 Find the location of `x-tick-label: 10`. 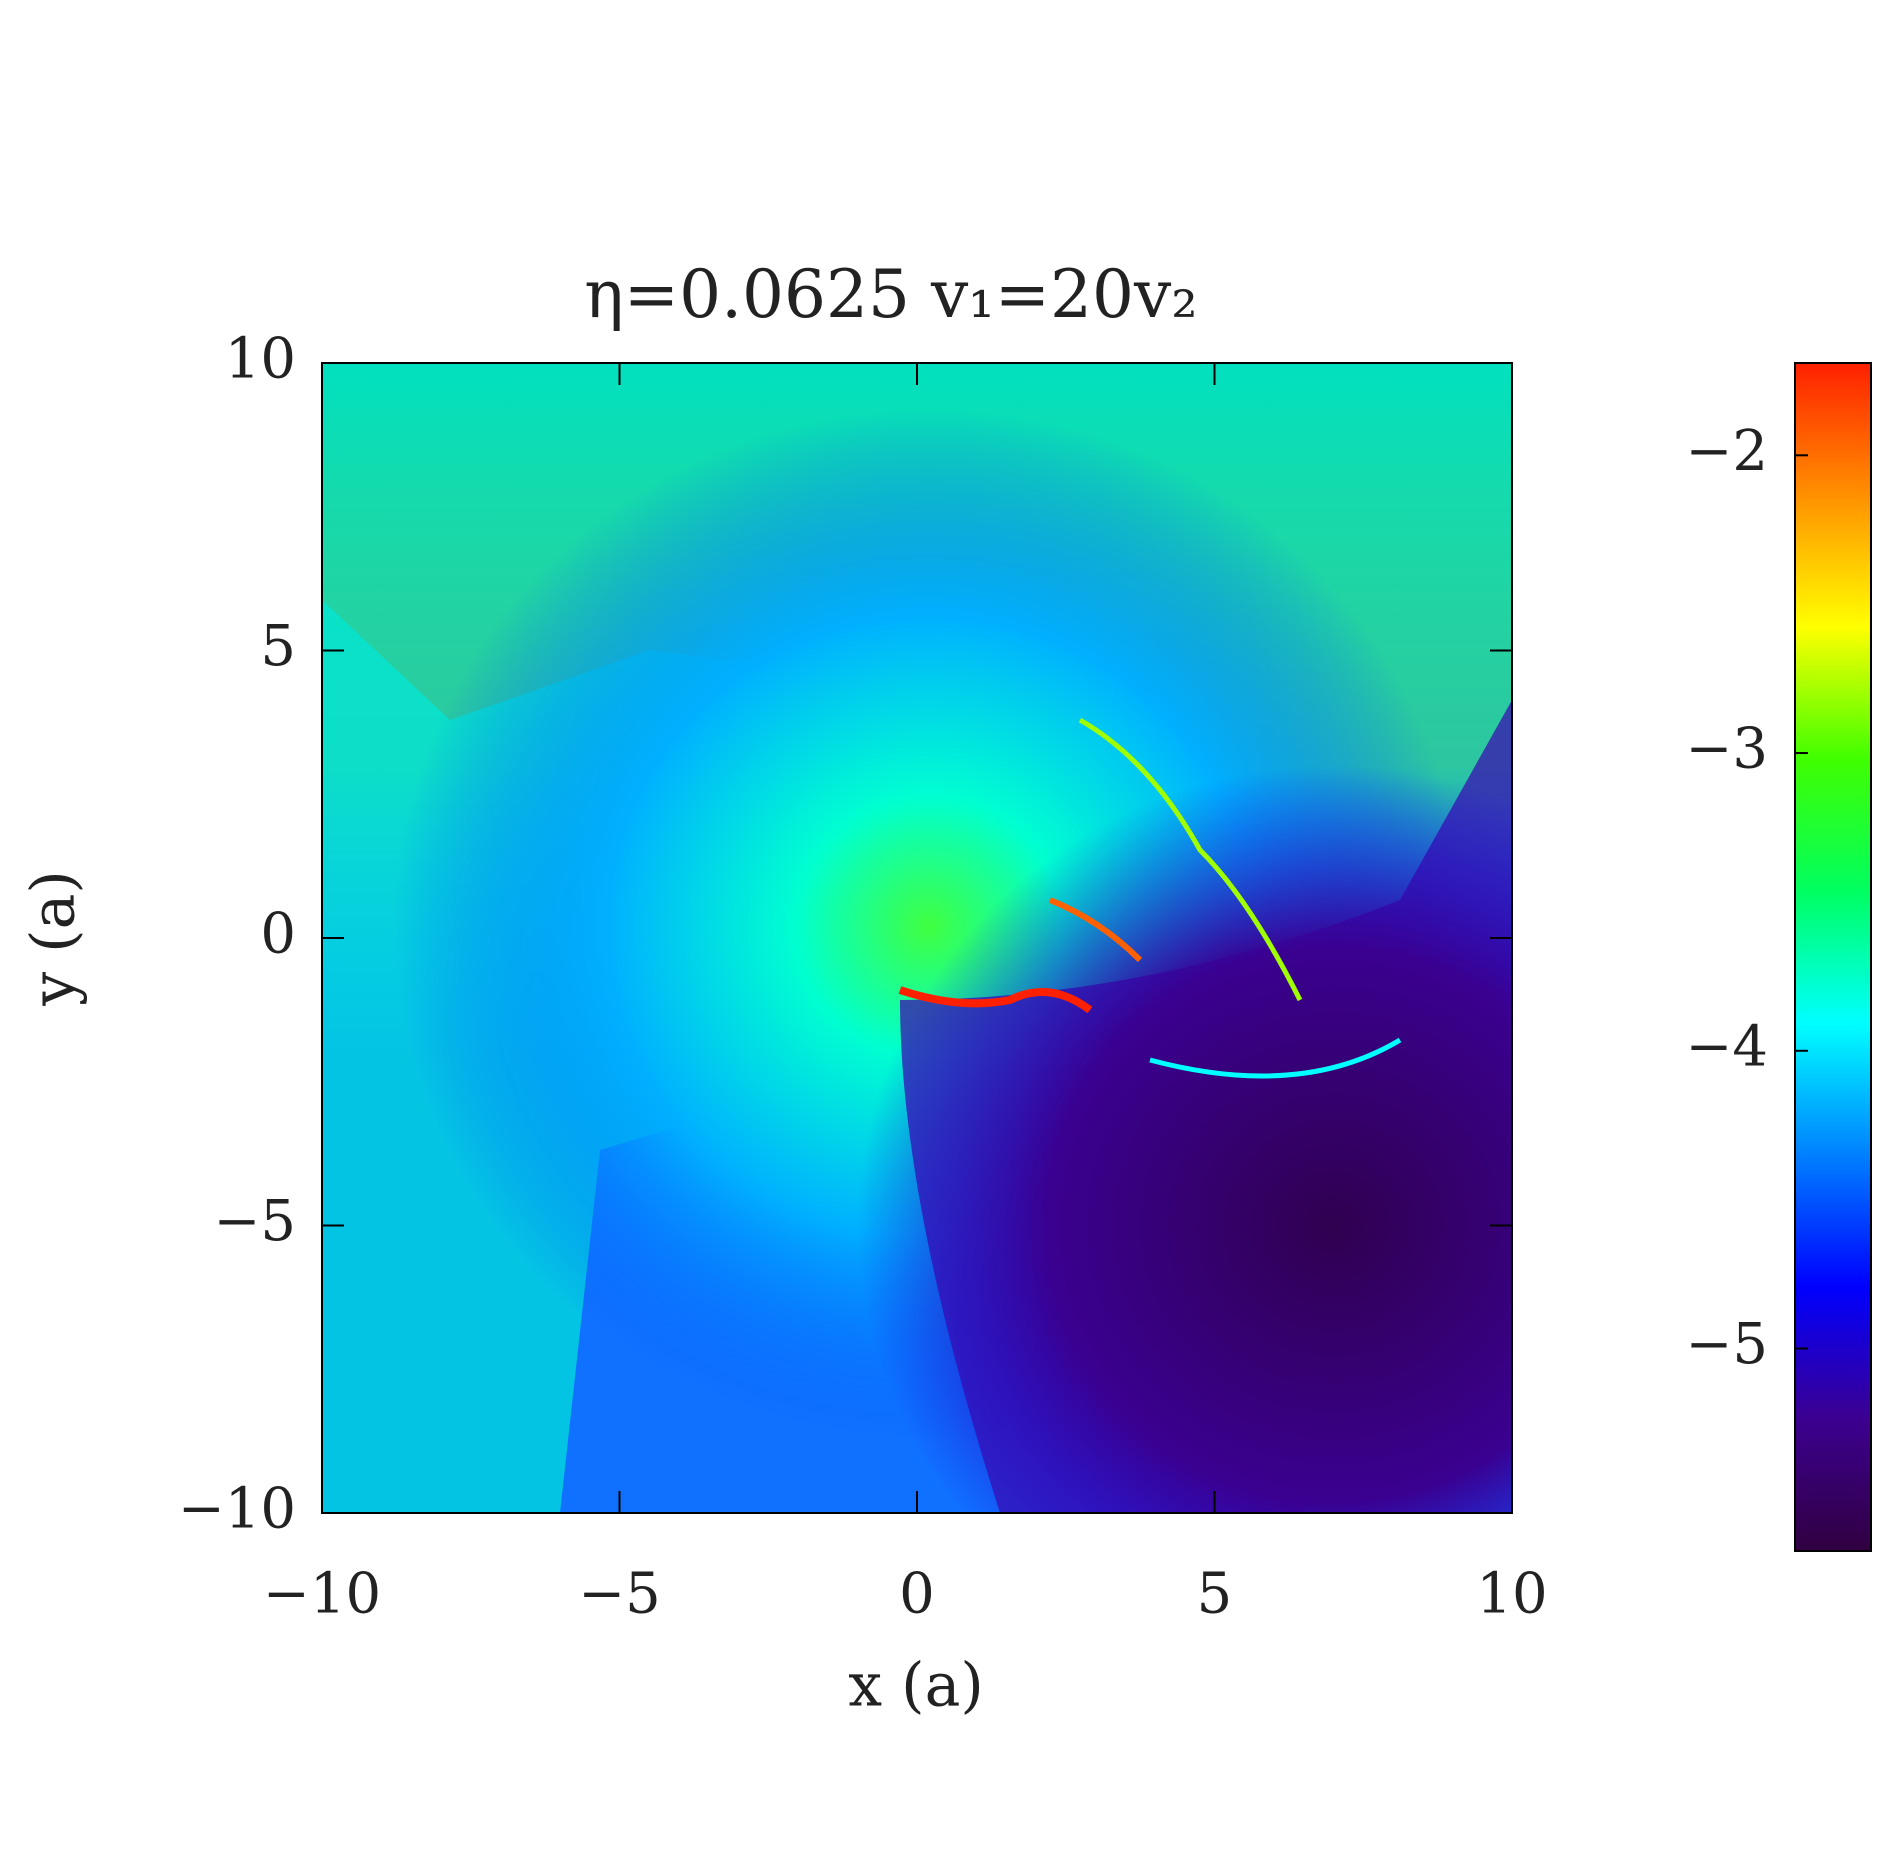

x-tick-label: 10 is located at coordinates (1511, 1594).